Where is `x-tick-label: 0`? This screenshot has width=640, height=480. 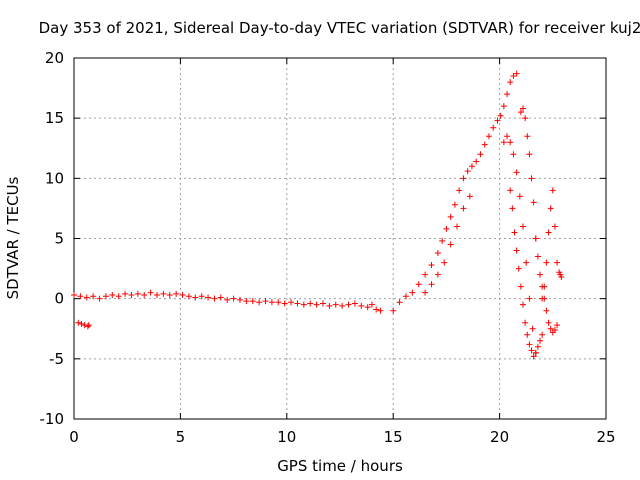
x-tick-label: 0 is located at coordinates (74, 437).